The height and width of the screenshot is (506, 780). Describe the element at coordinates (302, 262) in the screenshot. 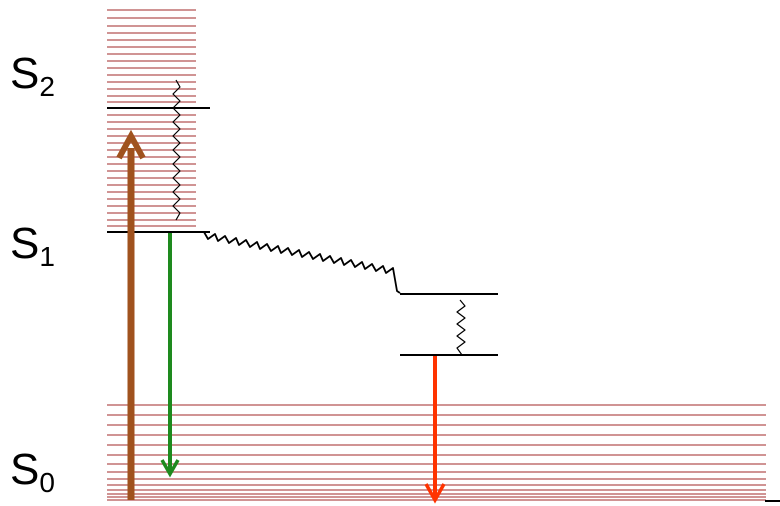

I see `intersystem-crossing-wavy` at that location.